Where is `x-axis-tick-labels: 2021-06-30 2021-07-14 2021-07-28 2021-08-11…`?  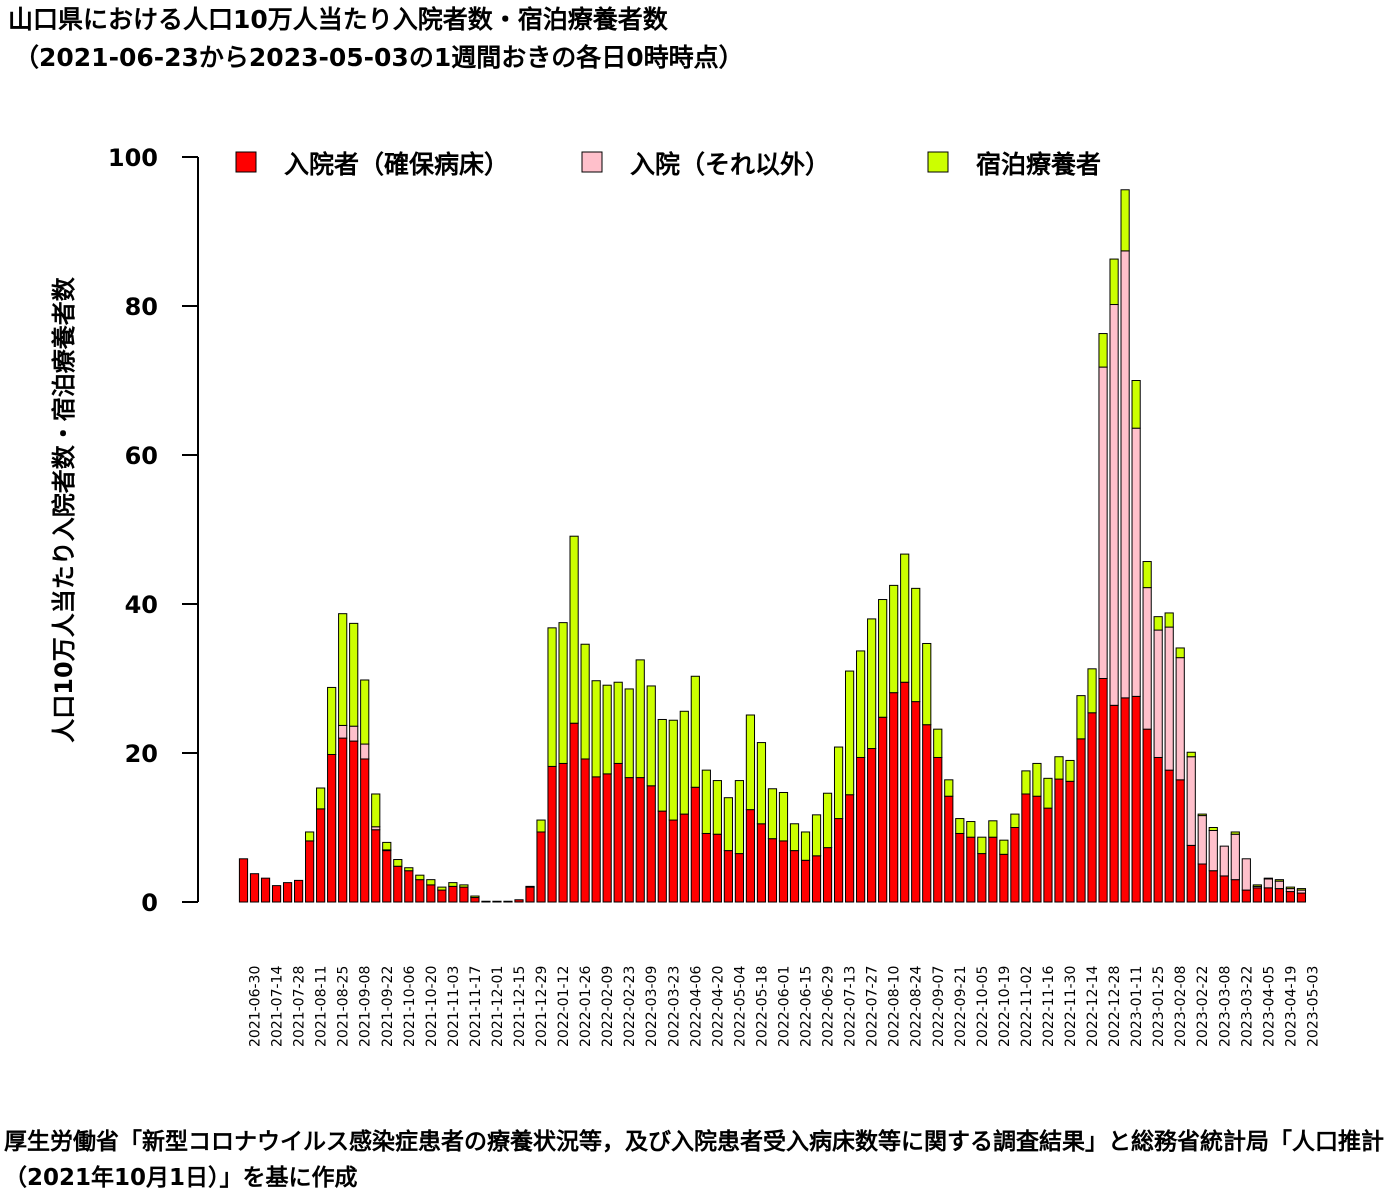
x-axis-tick-labels: 2021-06-30 2021-07-14 2021-07-28 2021-08-11… is located at coordinates (785, 1006).